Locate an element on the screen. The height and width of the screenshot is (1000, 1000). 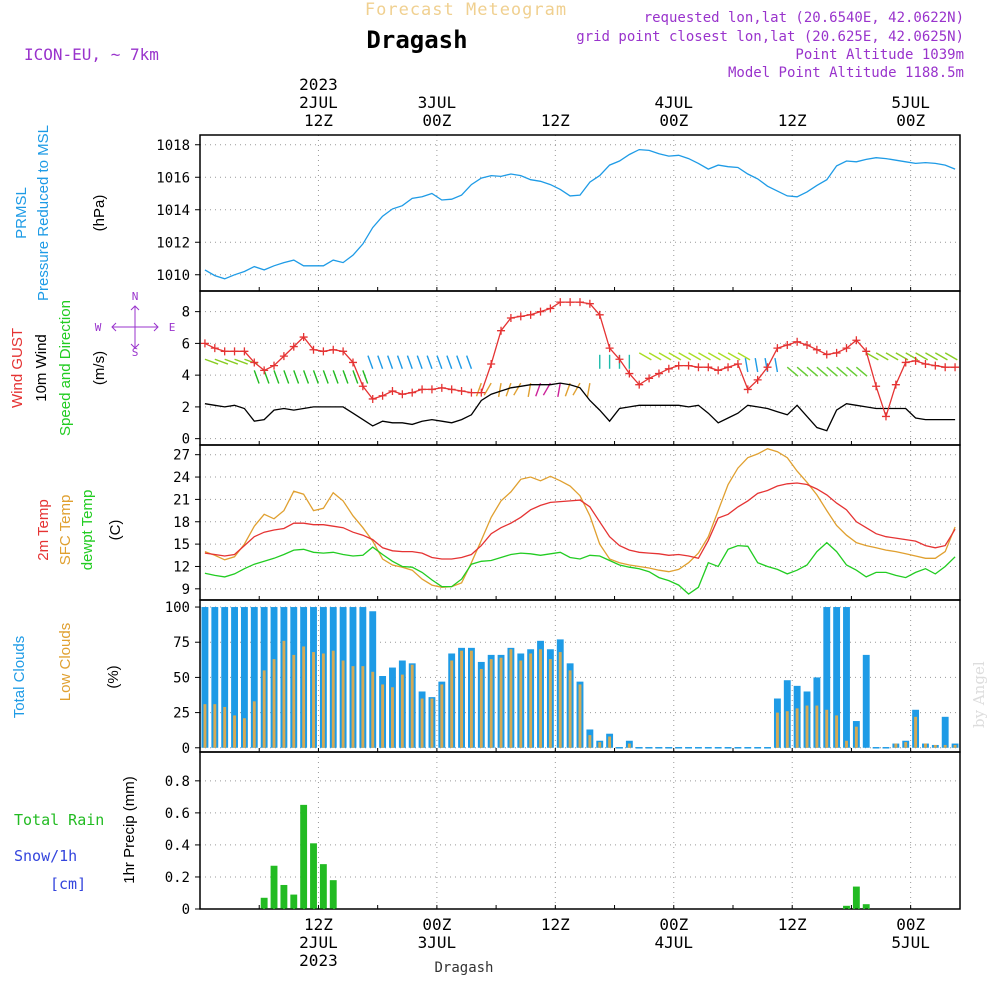
clouds-ytick-label: 0 is located at coordinates (186, 749).